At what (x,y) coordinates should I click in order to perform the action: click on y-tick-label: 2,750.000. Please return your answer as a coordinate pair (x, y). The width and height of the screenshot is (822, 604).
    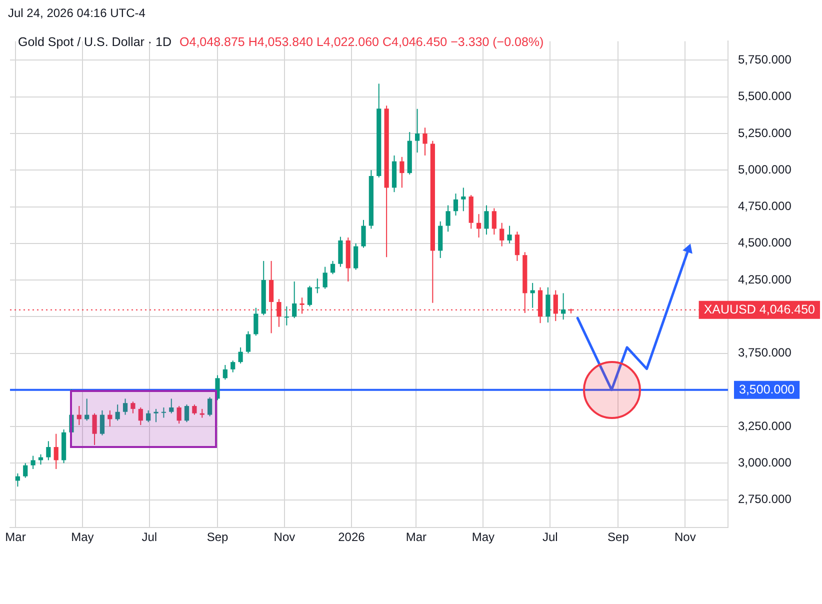
    Looking at the image, I should click on (765, 499).